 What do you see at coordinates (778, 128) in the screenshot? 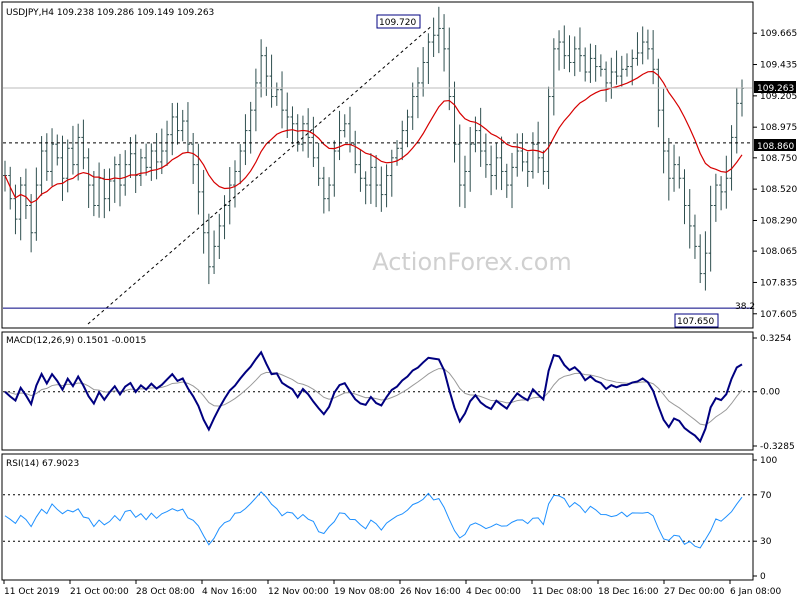
I see `price-tick-label: 108.975` at bounding box center [778, 128].